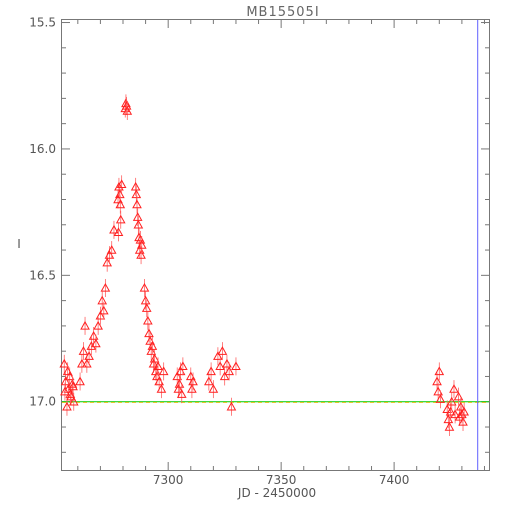 This screenshot has width=510, height=510. Describe the element at coordinates (42, 402) in the screenshot. I see `y-tick-label: 17.0` at that location.